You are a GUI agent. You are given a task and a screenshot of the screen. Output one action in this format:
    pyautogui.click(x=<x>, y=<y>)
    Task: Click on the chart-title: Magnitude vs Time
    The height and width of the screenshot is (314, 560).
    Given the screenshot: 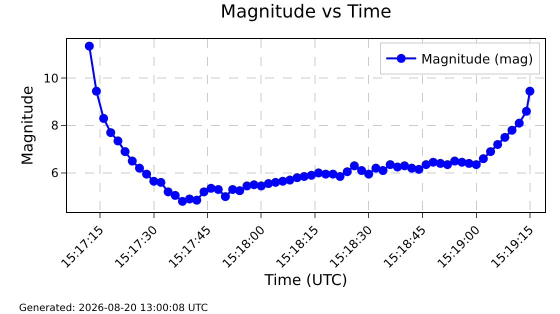 What is the action you would take?
    pyautogui.click(x=306, y=11)
    